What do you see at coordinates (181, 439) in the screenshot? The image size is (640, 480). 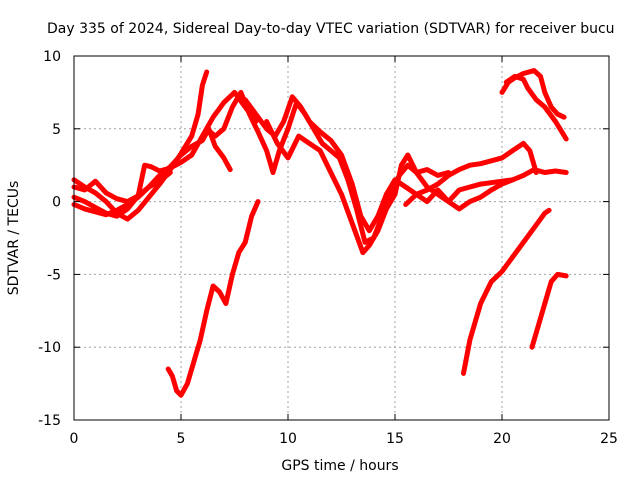 I see `x-tick-label: 5` at bounding box center [181, 439].